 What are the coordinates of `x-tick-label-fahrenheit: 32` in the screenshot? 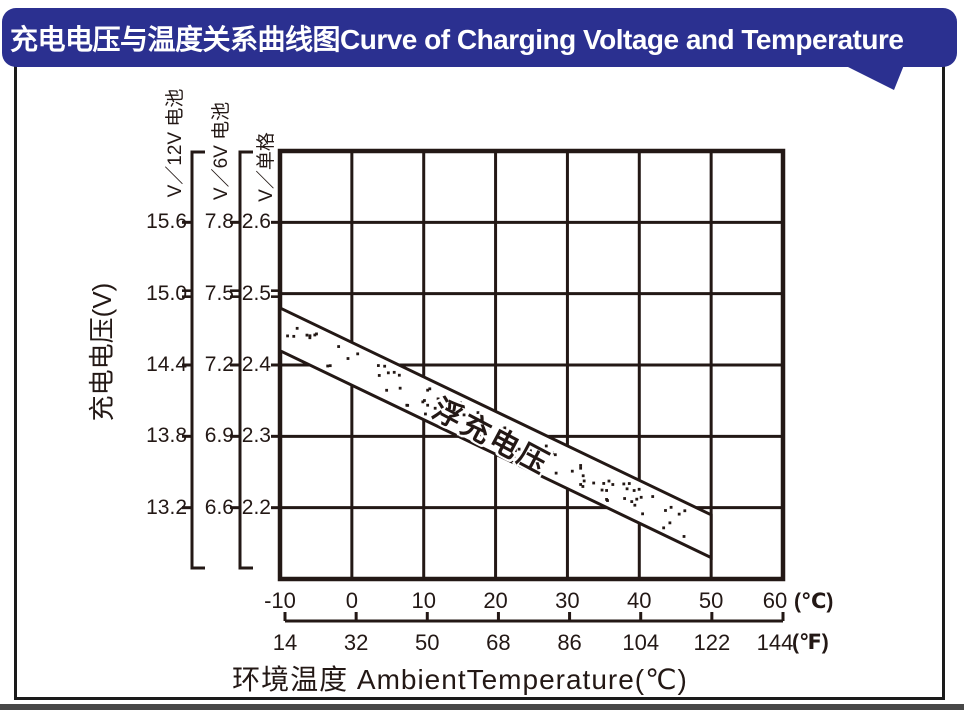 It's located at (356, 642).